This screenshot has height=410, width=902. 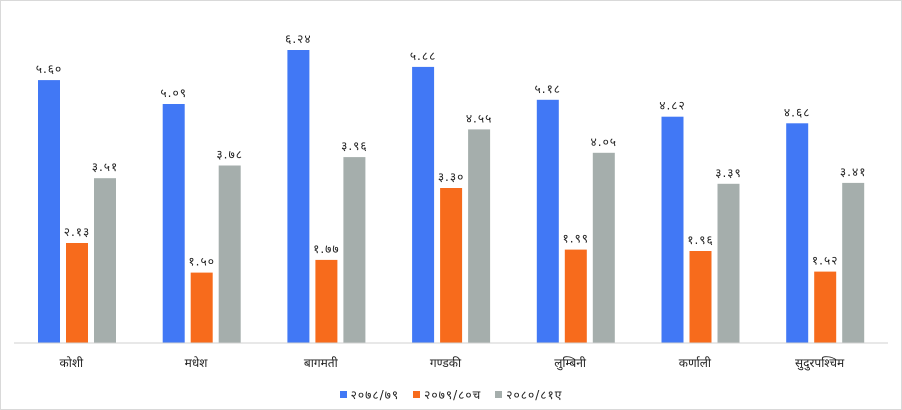 What do you see at coordinates (229, 155) in the screenshot?
I see `data-label-3-2: ३.७८` at bounding box center [229, 155].